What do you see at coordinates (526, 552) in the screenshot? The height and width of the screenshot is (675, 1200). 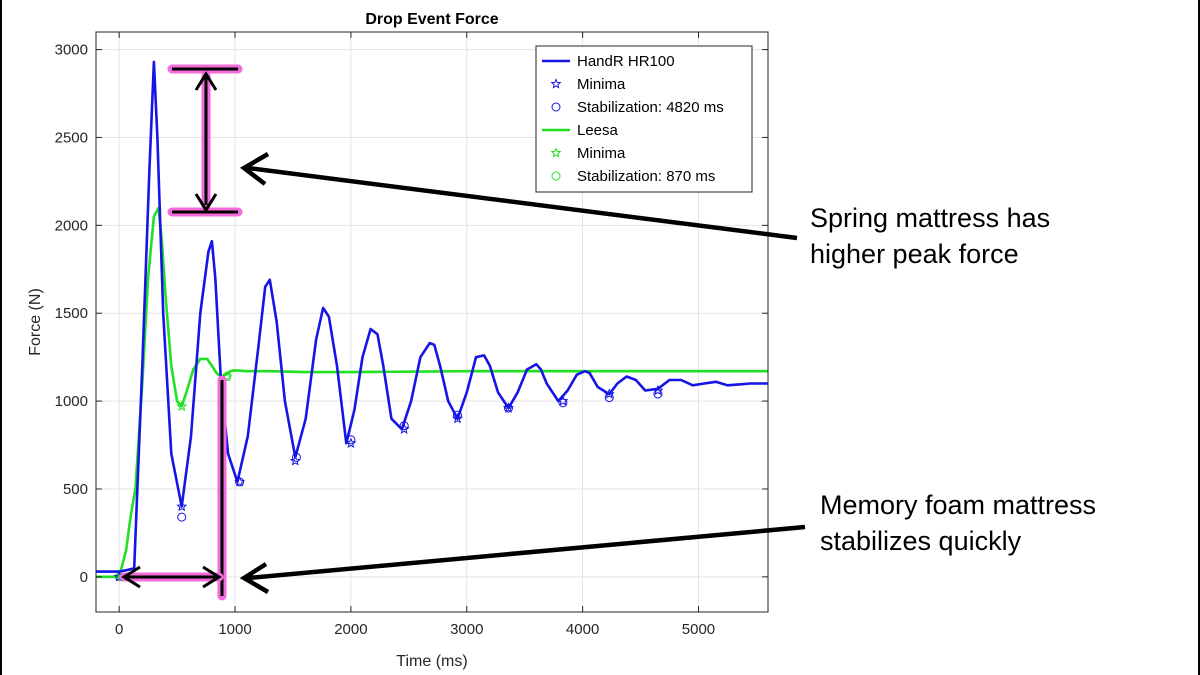 I see `foam-callout-arrow` at bounding box center [526, 552].